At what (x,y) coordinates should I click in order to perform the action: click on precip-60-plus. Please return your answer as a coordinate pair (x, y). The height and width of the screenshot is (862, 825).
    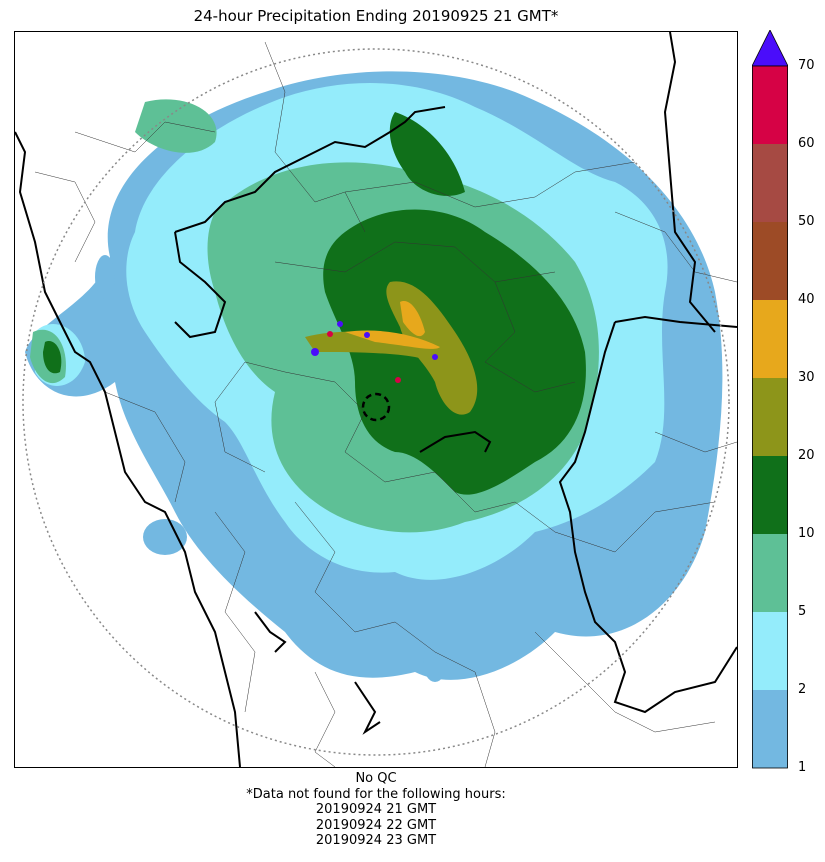
    Looking at the image, I should click on (374, 352).